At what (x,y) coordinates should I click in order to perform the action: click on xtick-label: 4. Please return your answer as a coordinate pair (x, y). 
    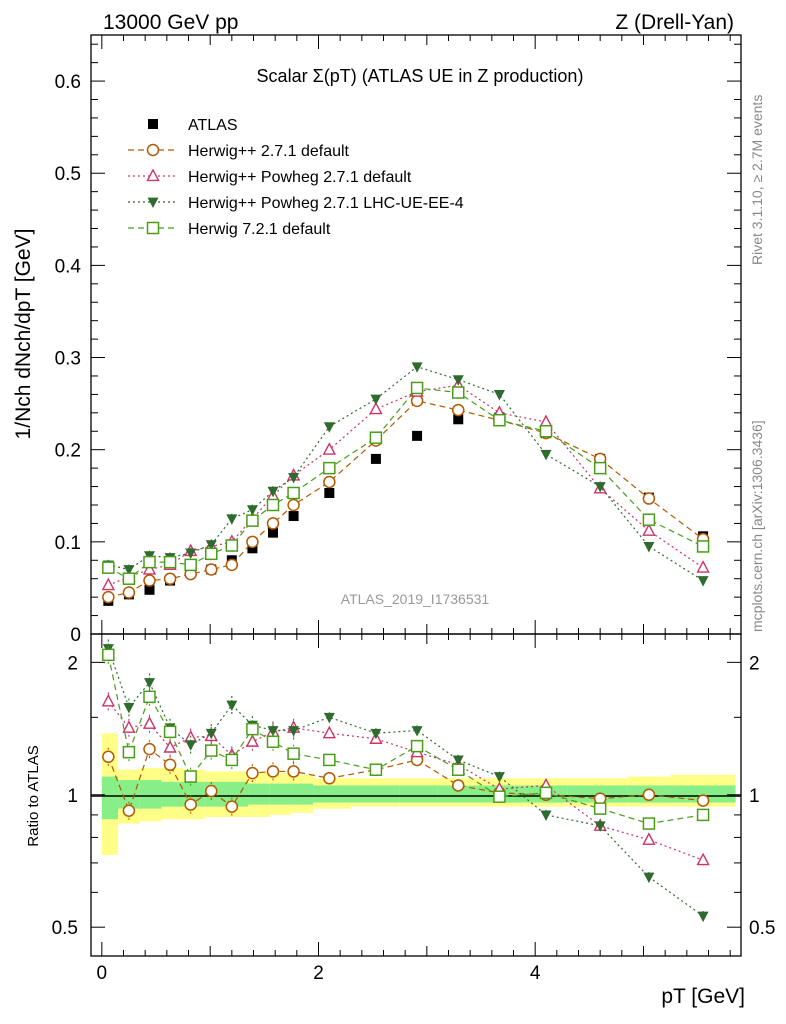
    Looking at the image, I should click on (535, 973).